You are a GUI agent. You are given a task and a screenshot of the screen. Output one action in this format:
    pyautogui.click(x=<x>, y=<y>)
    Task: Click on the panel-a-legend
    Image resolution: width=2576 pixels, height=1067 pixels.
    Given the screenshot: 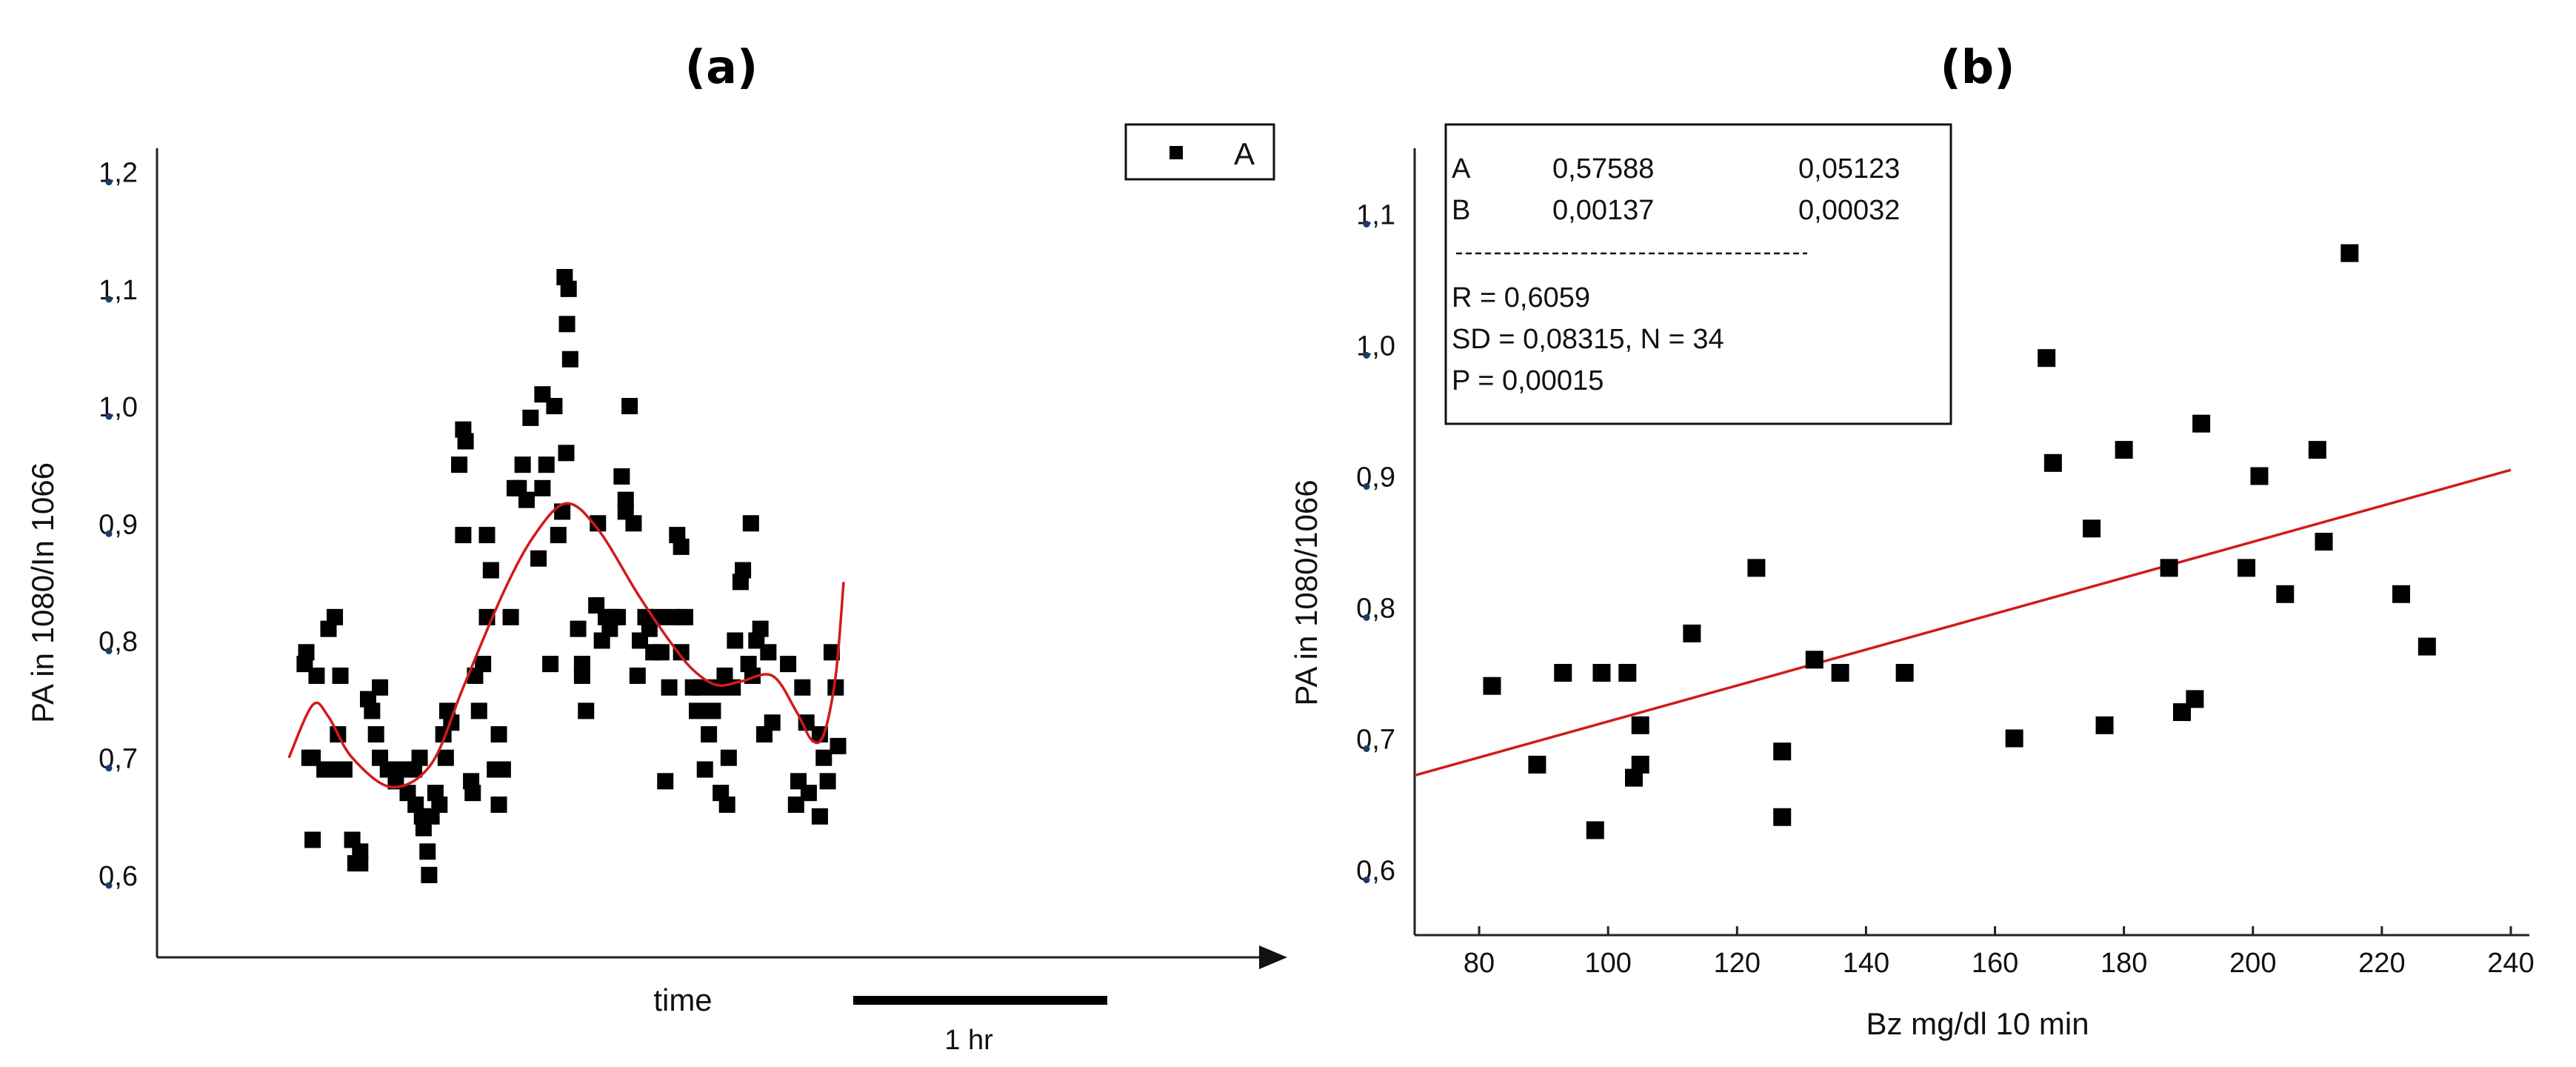 What is the action you would take?
    pyautogui.click(x=1199, y=152)
    